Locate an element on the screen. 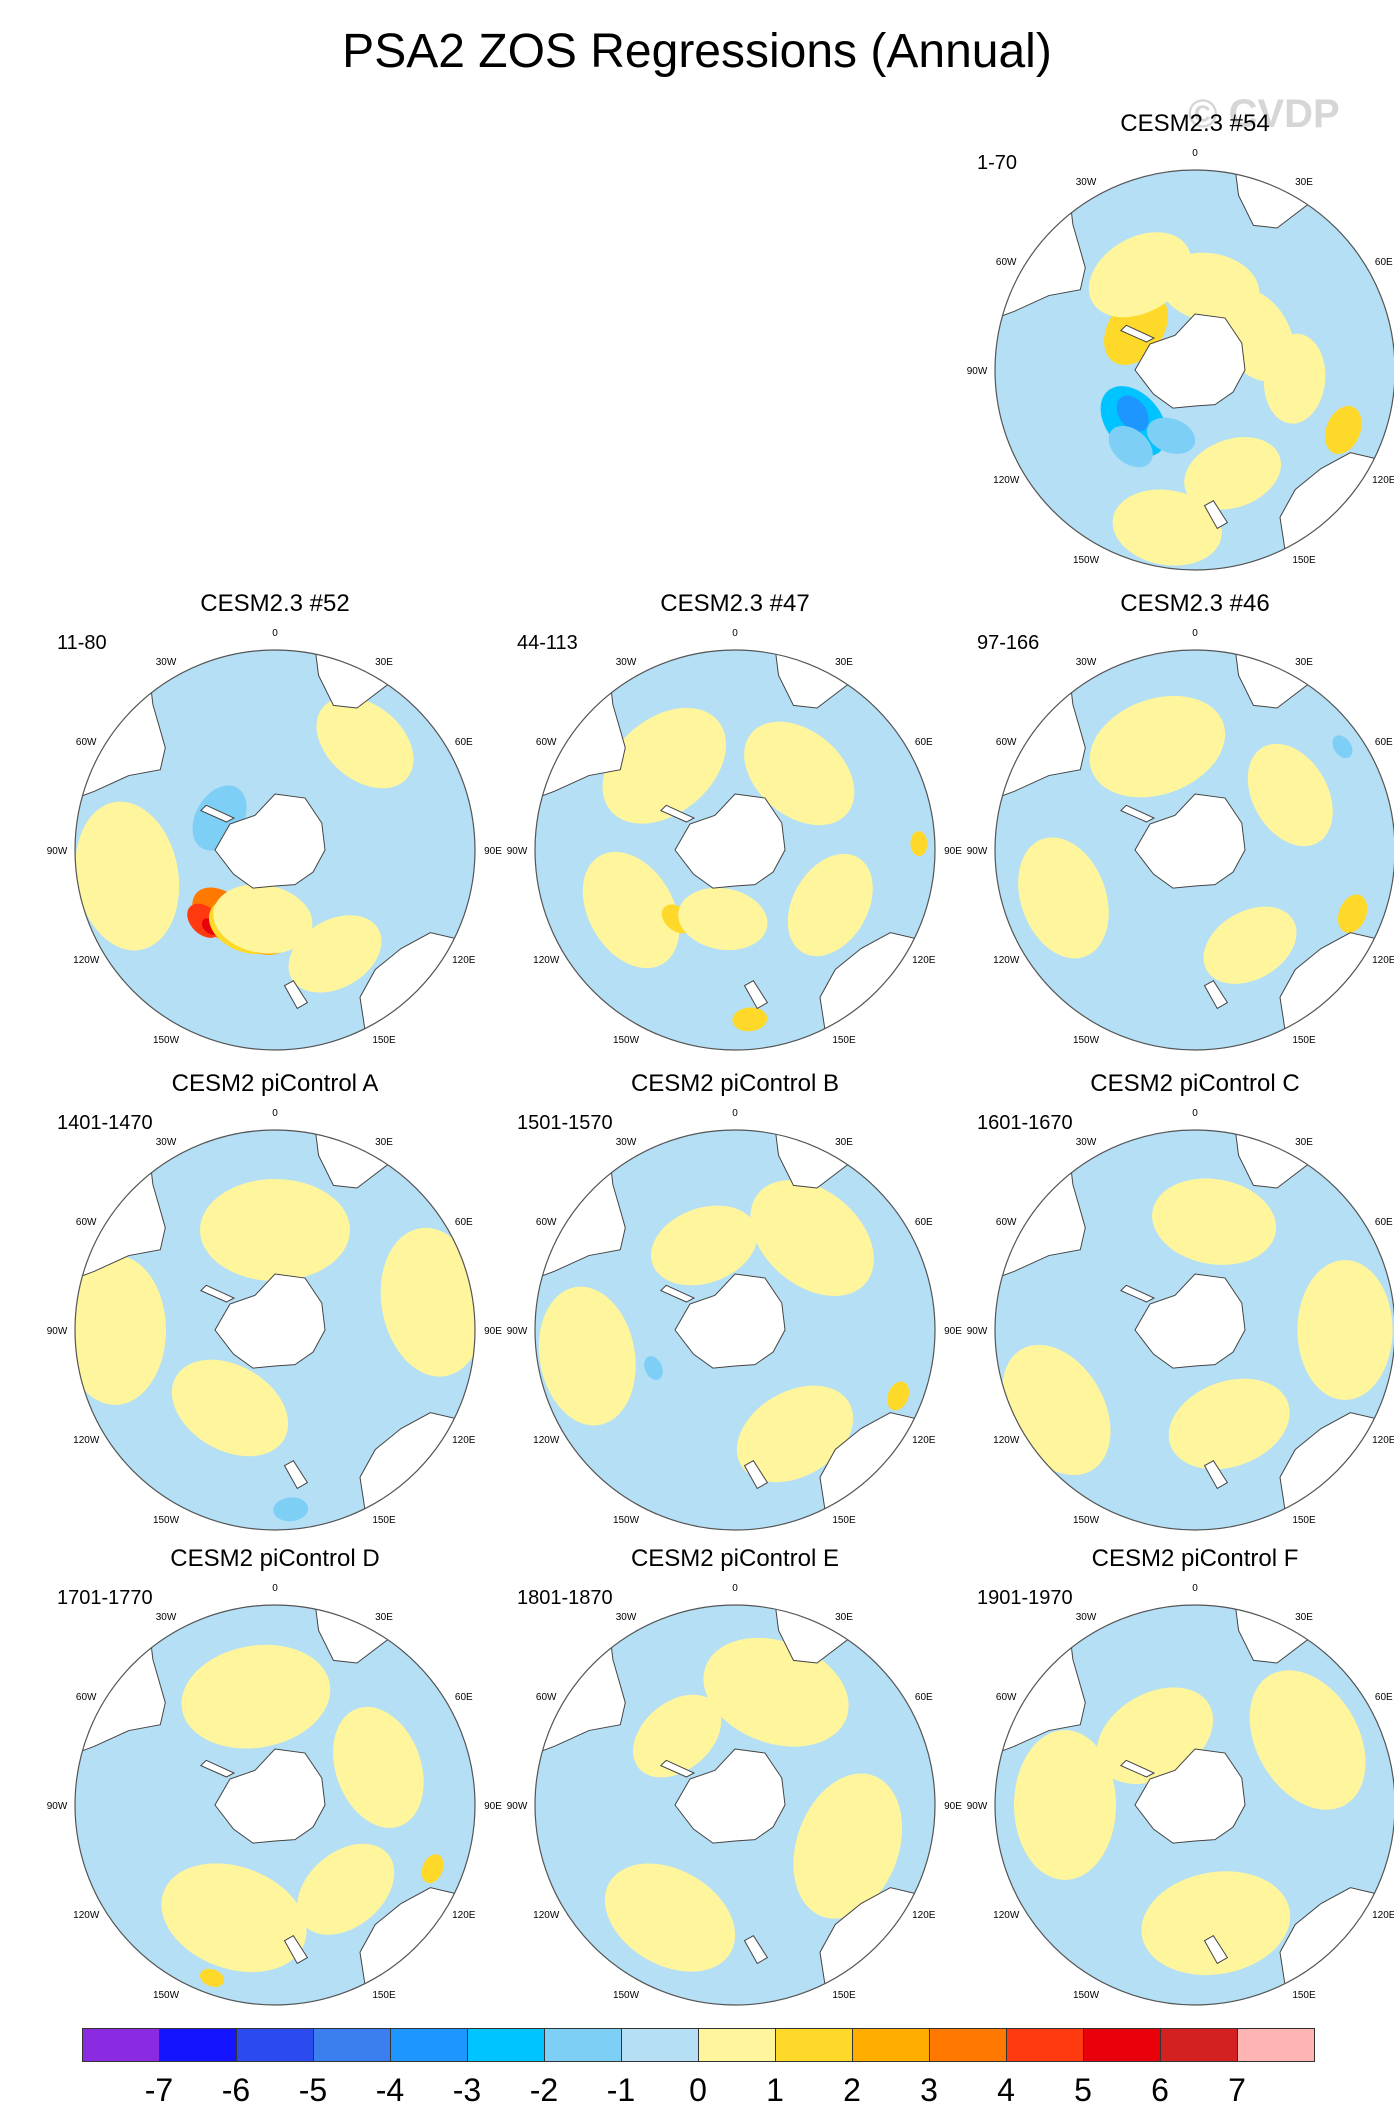 This screenshot has width=1394, height=2126. colorbar-tick-label: 1 is located at coordinates (775, 2090).